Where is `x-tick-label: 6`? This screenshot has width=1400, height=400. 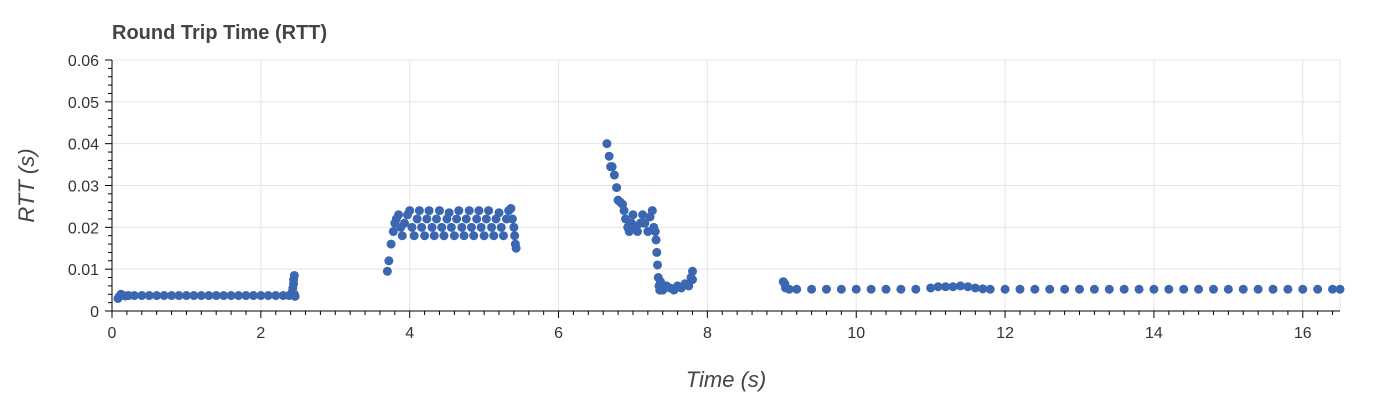 x-tick-label: 6 is located at coordinates (558, 333).